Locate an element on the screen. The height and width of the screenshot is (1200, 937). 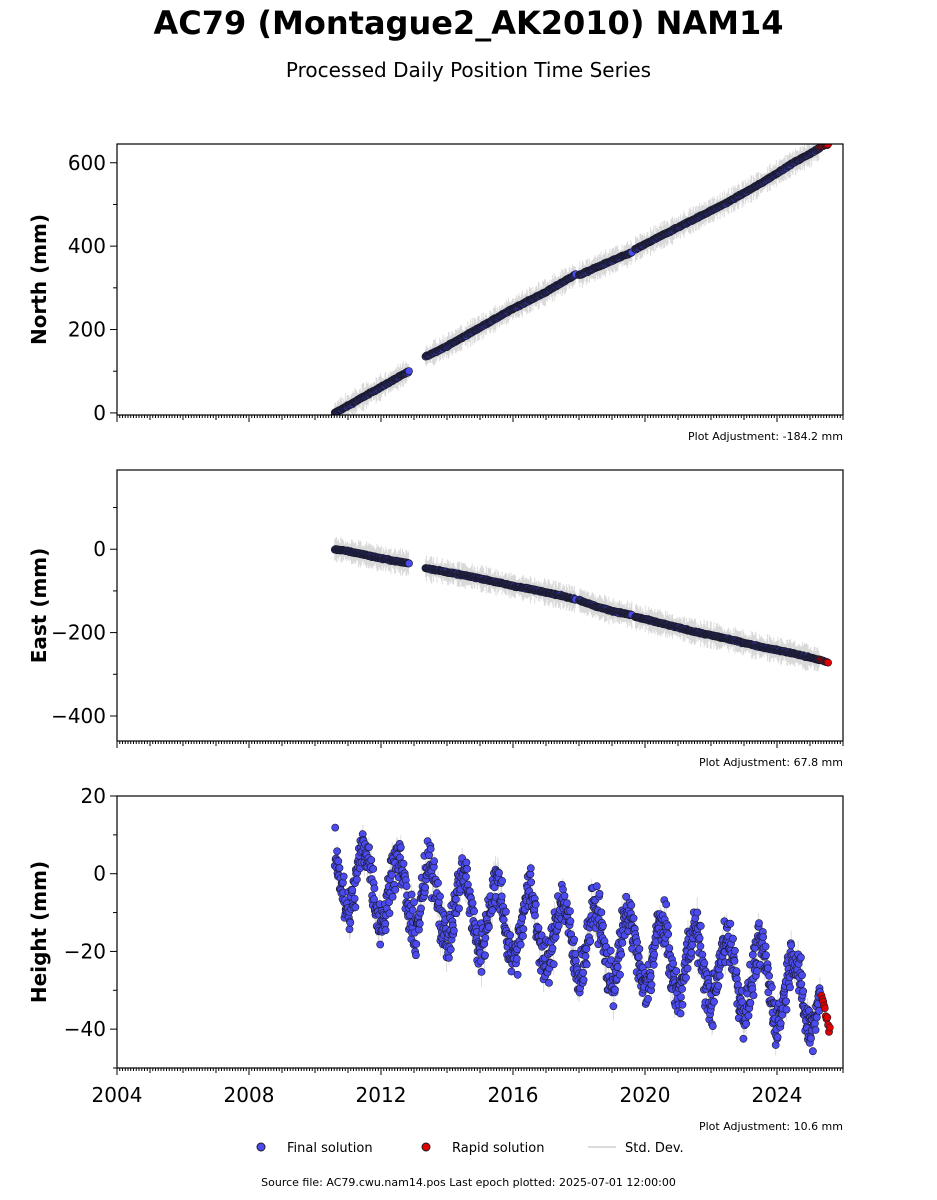
page-subtitle: Processed Daily Position Time Series is located at coordinates (468, 70).